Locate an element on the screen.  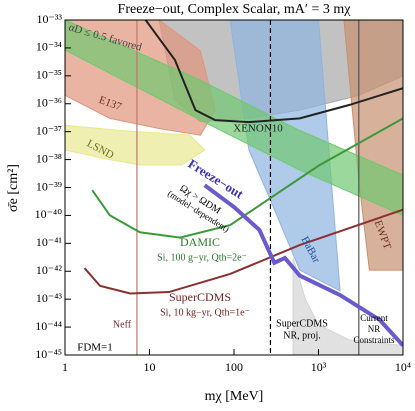
x-tick-label: 10³ is located at coordinates (319, 367).